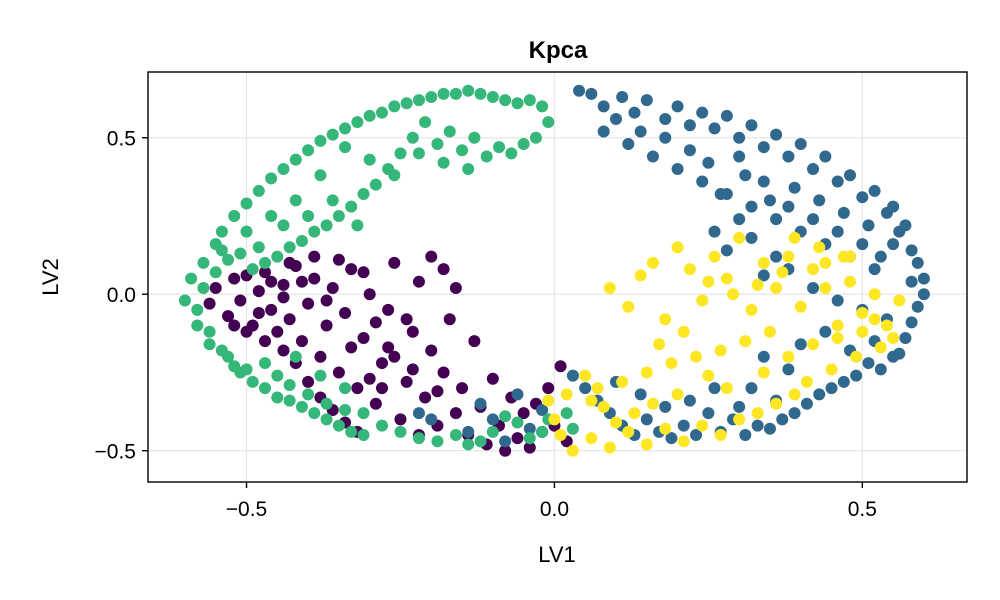 The height and width of the screenshot is (600, 1000). What do you see at coordinates (558, 50) in the screenshot?
I see `chart-title: Kpca` at bounding box center [558, 50].